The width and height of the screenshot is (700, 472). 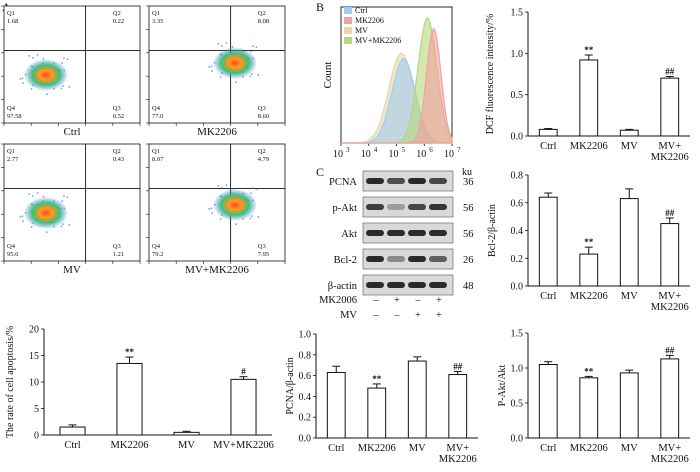 What do you see at coordinates (517, 334) in the screenshot?
I see `y-tick-label: 1.5` at bounding box center [517, 334].